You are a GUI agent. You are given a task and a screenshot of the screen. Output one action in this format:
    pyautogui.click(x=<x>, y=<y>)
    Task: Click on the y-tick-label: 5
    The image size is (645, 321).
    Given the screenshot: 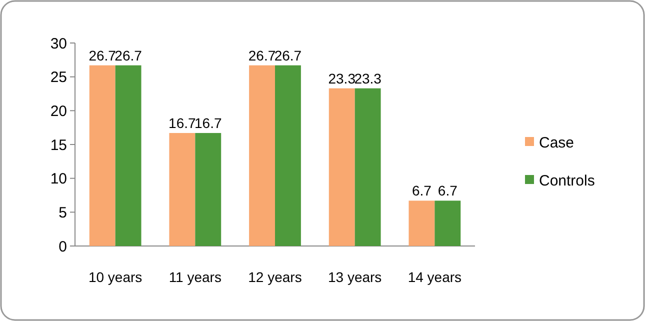 What is the action you would take?
    pyautogui.click(x=62, y=213)
    